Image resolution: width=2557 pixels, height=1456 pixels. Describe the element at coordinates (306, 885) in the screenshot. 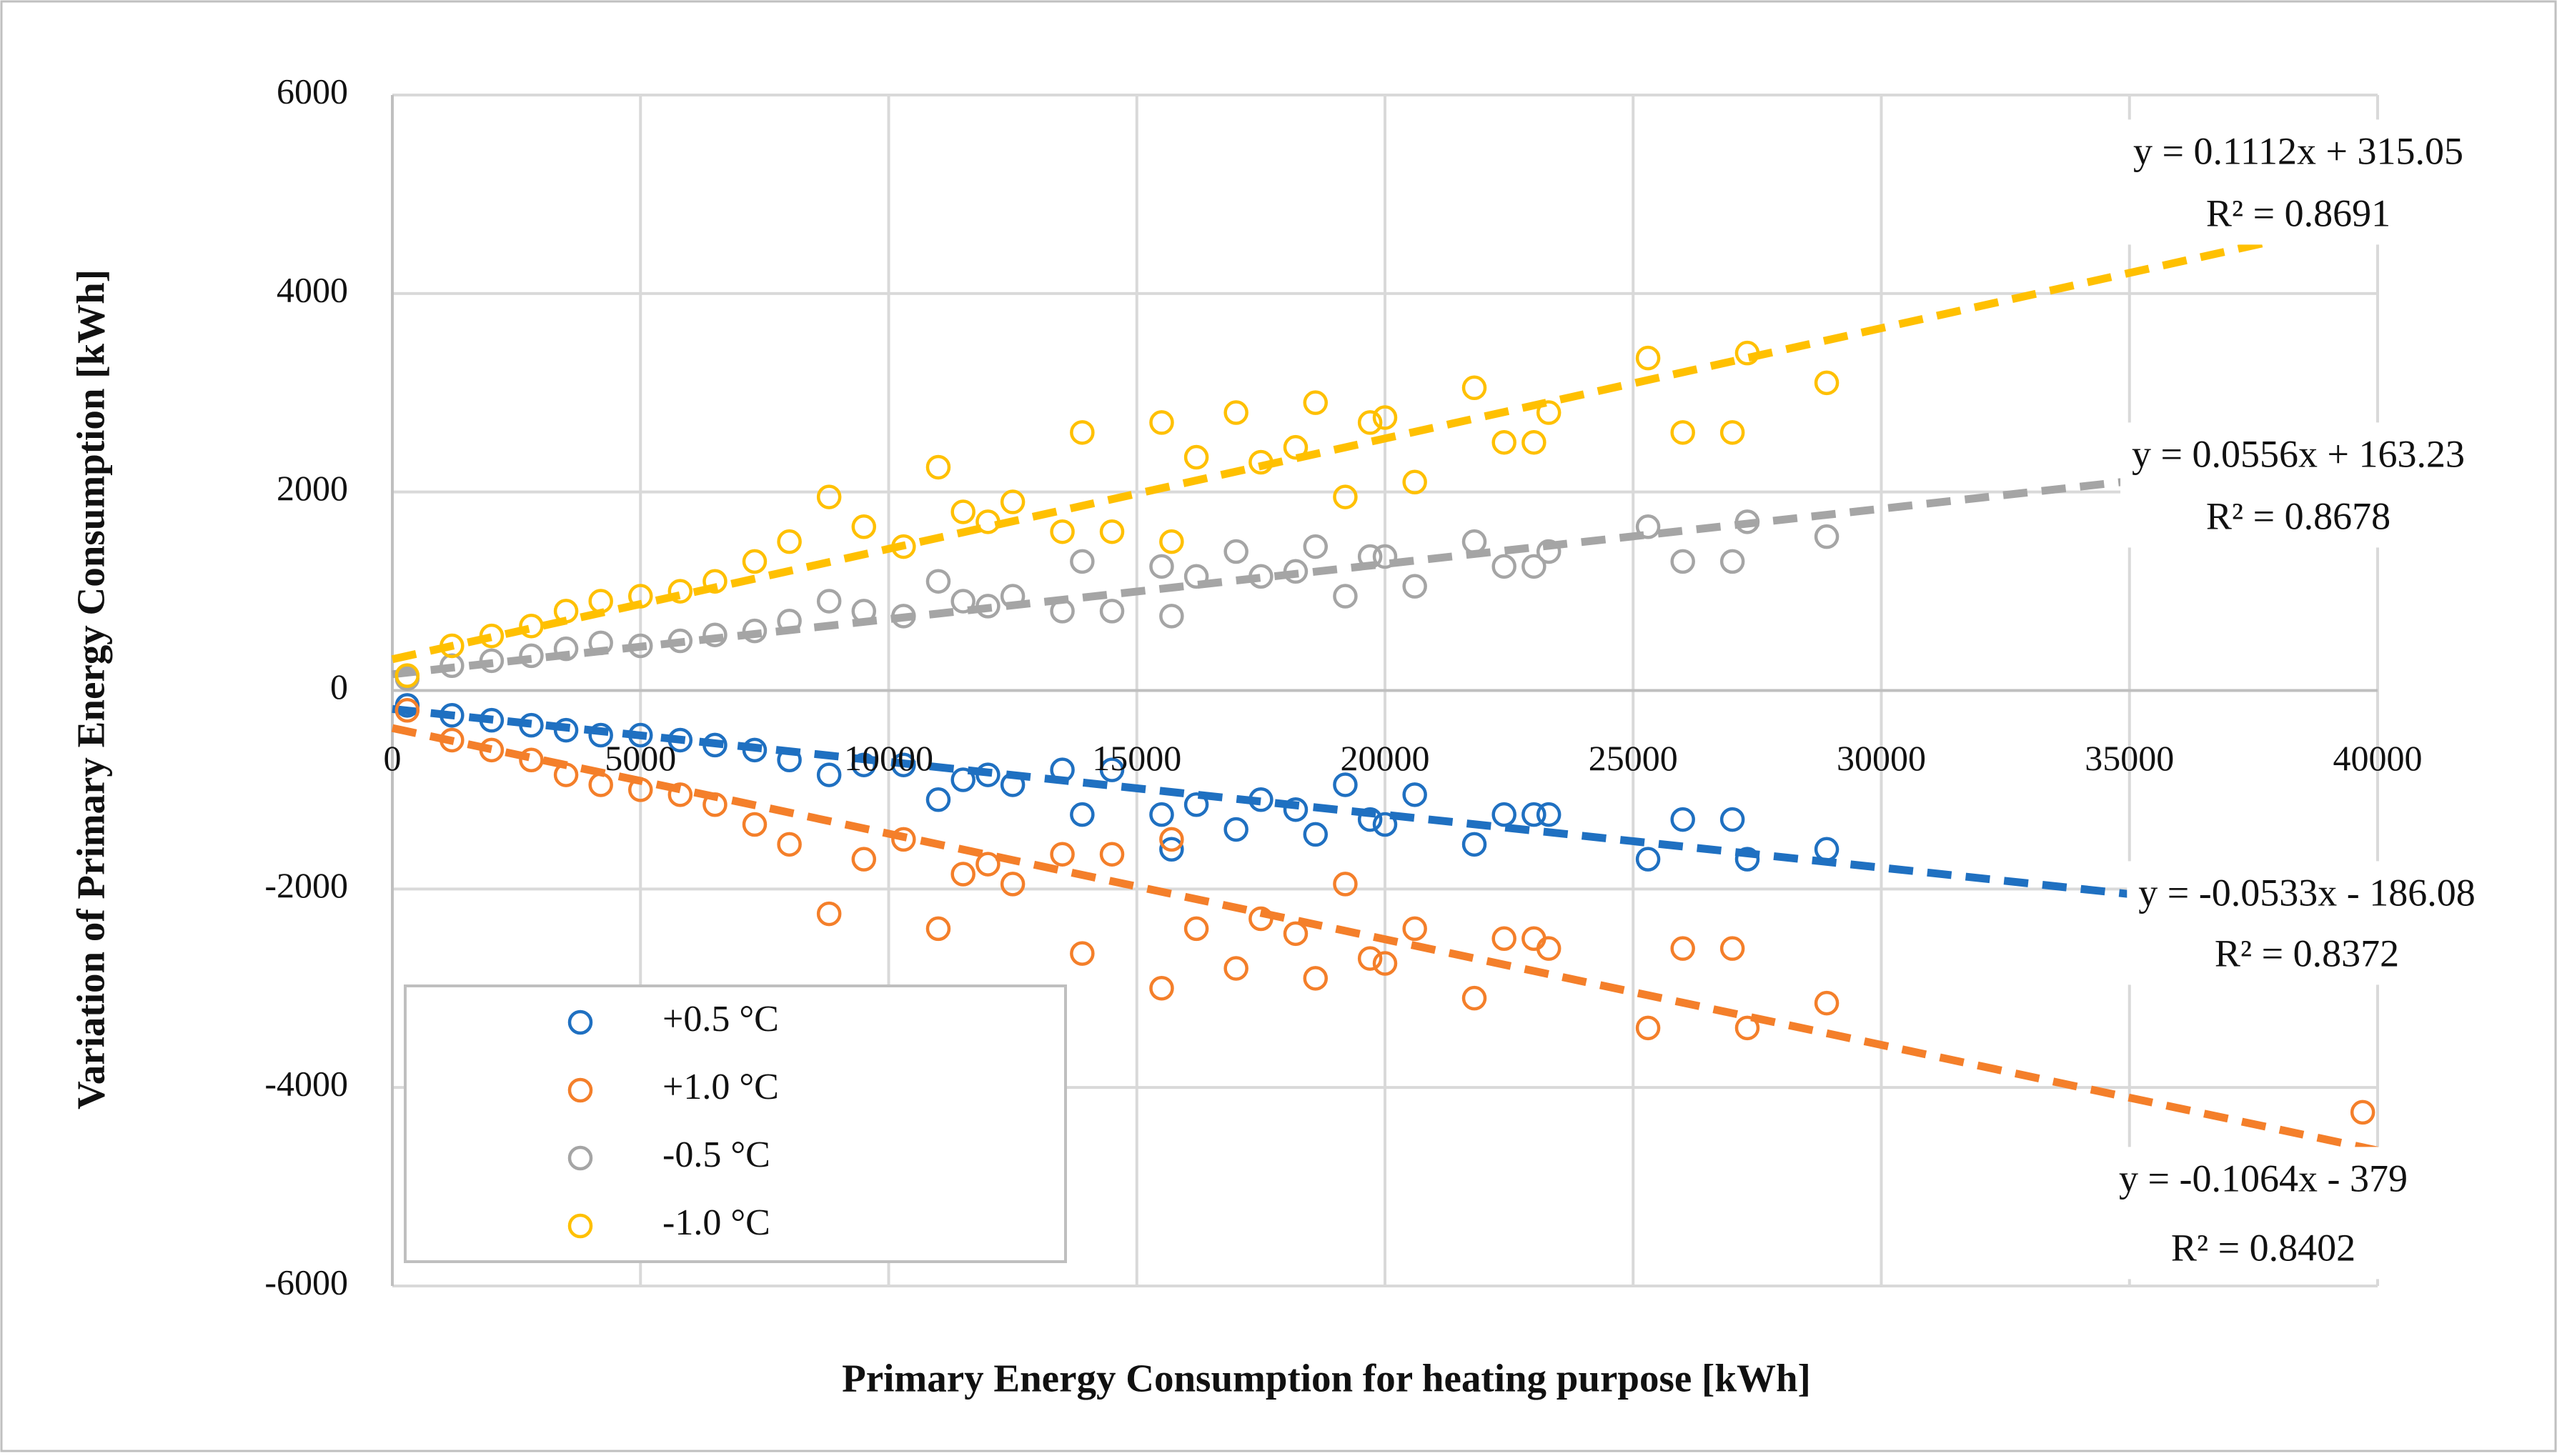

I see `y-tick-label: -2000` at that location.